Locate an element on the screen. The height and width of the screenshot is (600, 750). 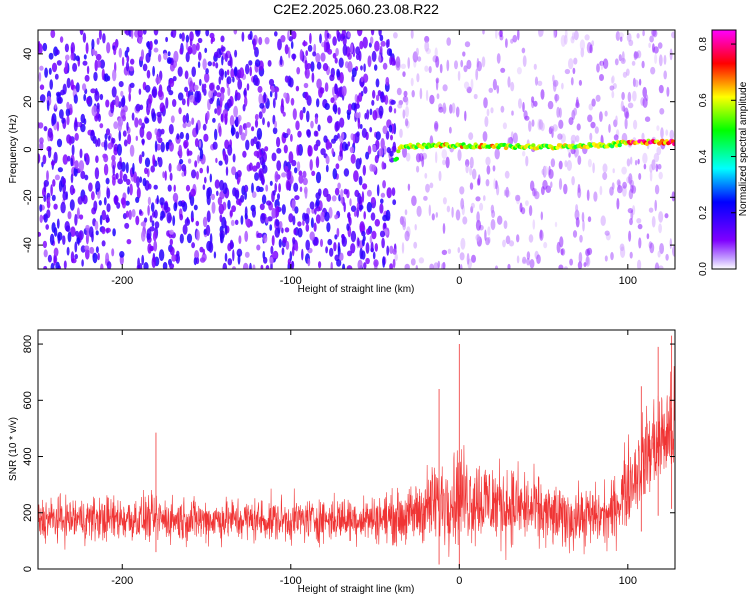
x-tick-label: -200 is located at coordinates (122, 281).